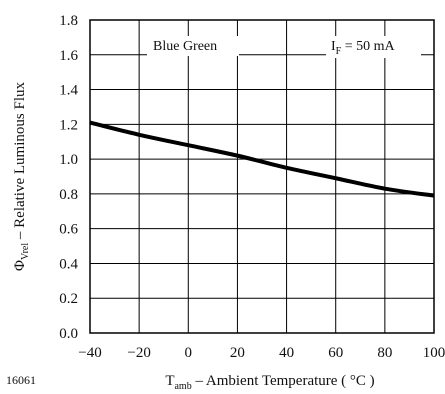 This screenshot has width=445, height=394. Describe the element at coordinates (138, 353) in the screenshot. I see `x-tick-label: −20` at that location.